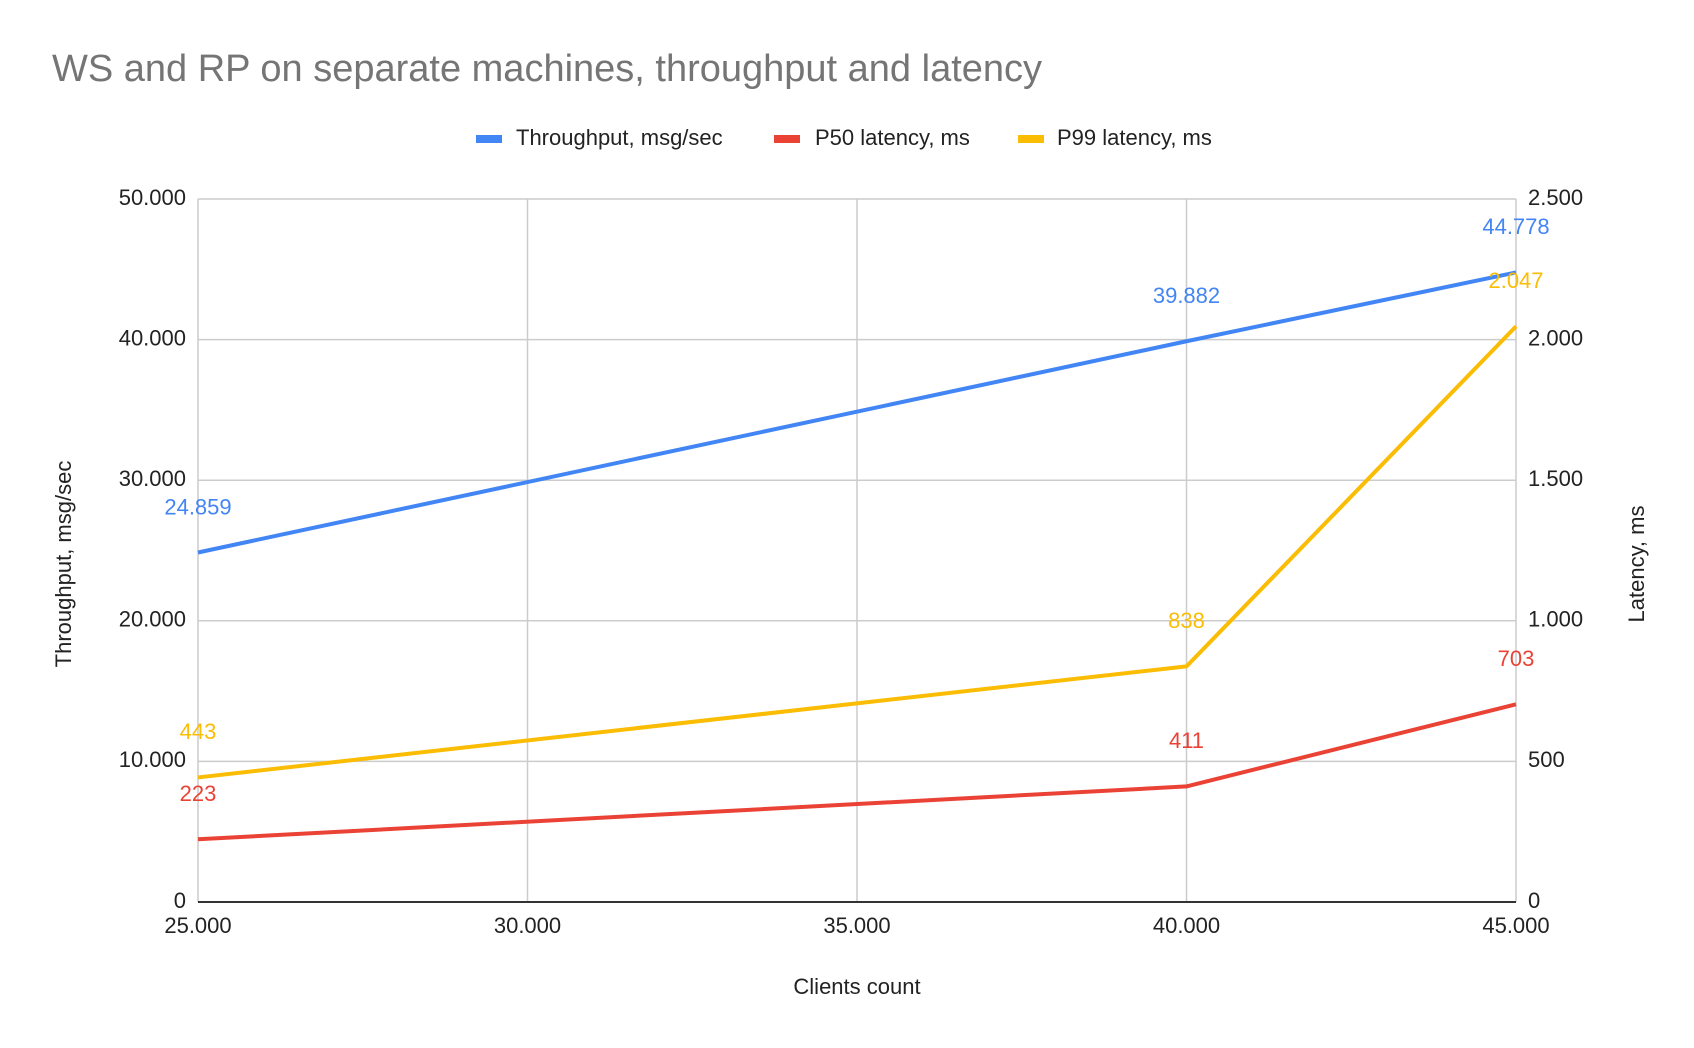 The image size is (1694, 1048). I want to click on x-axis-label: Clients count, so click(856, 986).